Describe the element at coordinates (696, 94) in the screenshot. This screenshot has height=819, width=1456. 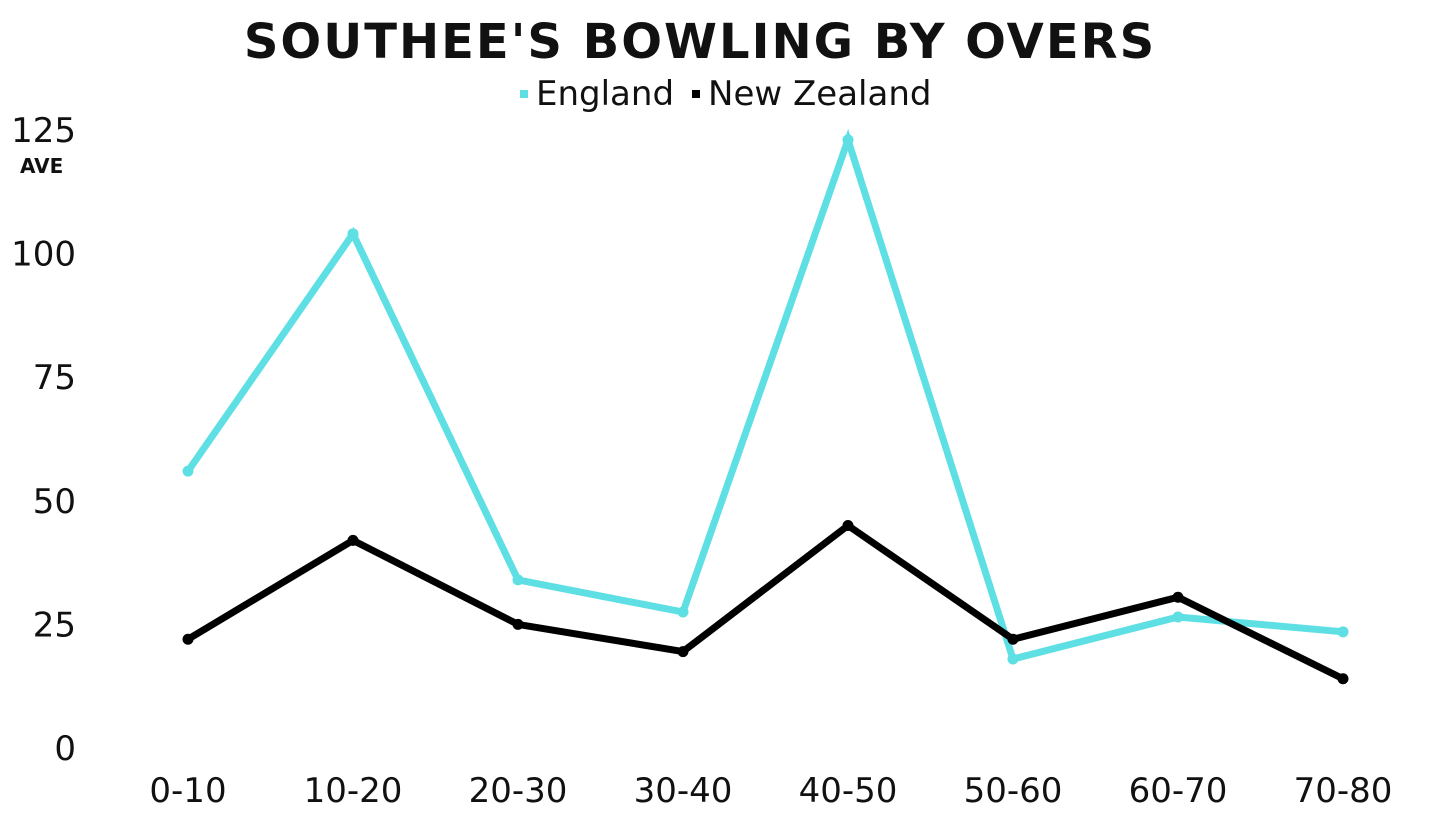
I see `legend-swatch-new-zealand` at that location.